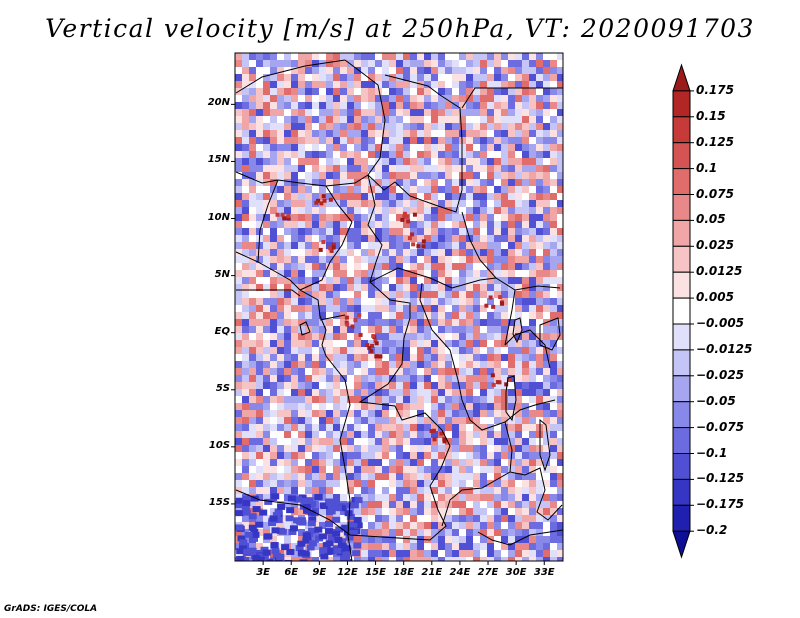  What do you see at coordinates (516, 572) in the screenshot?
I see `lon-label: 30E` at bounding box center [516, 572].